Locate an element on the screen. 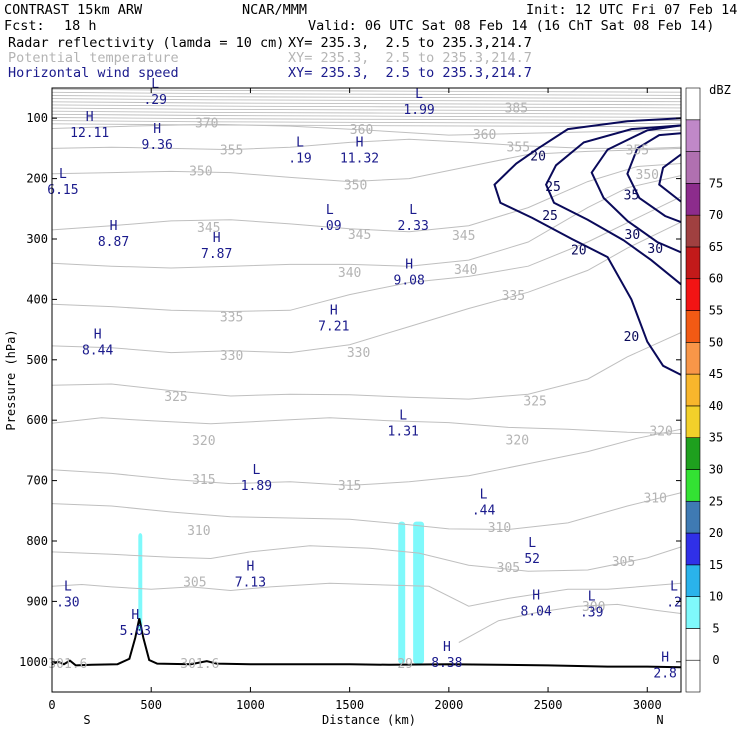 The height and width of the screenshot is (740, 740). extremum-value-6: 6.15 is located at coordinates (62, 190).